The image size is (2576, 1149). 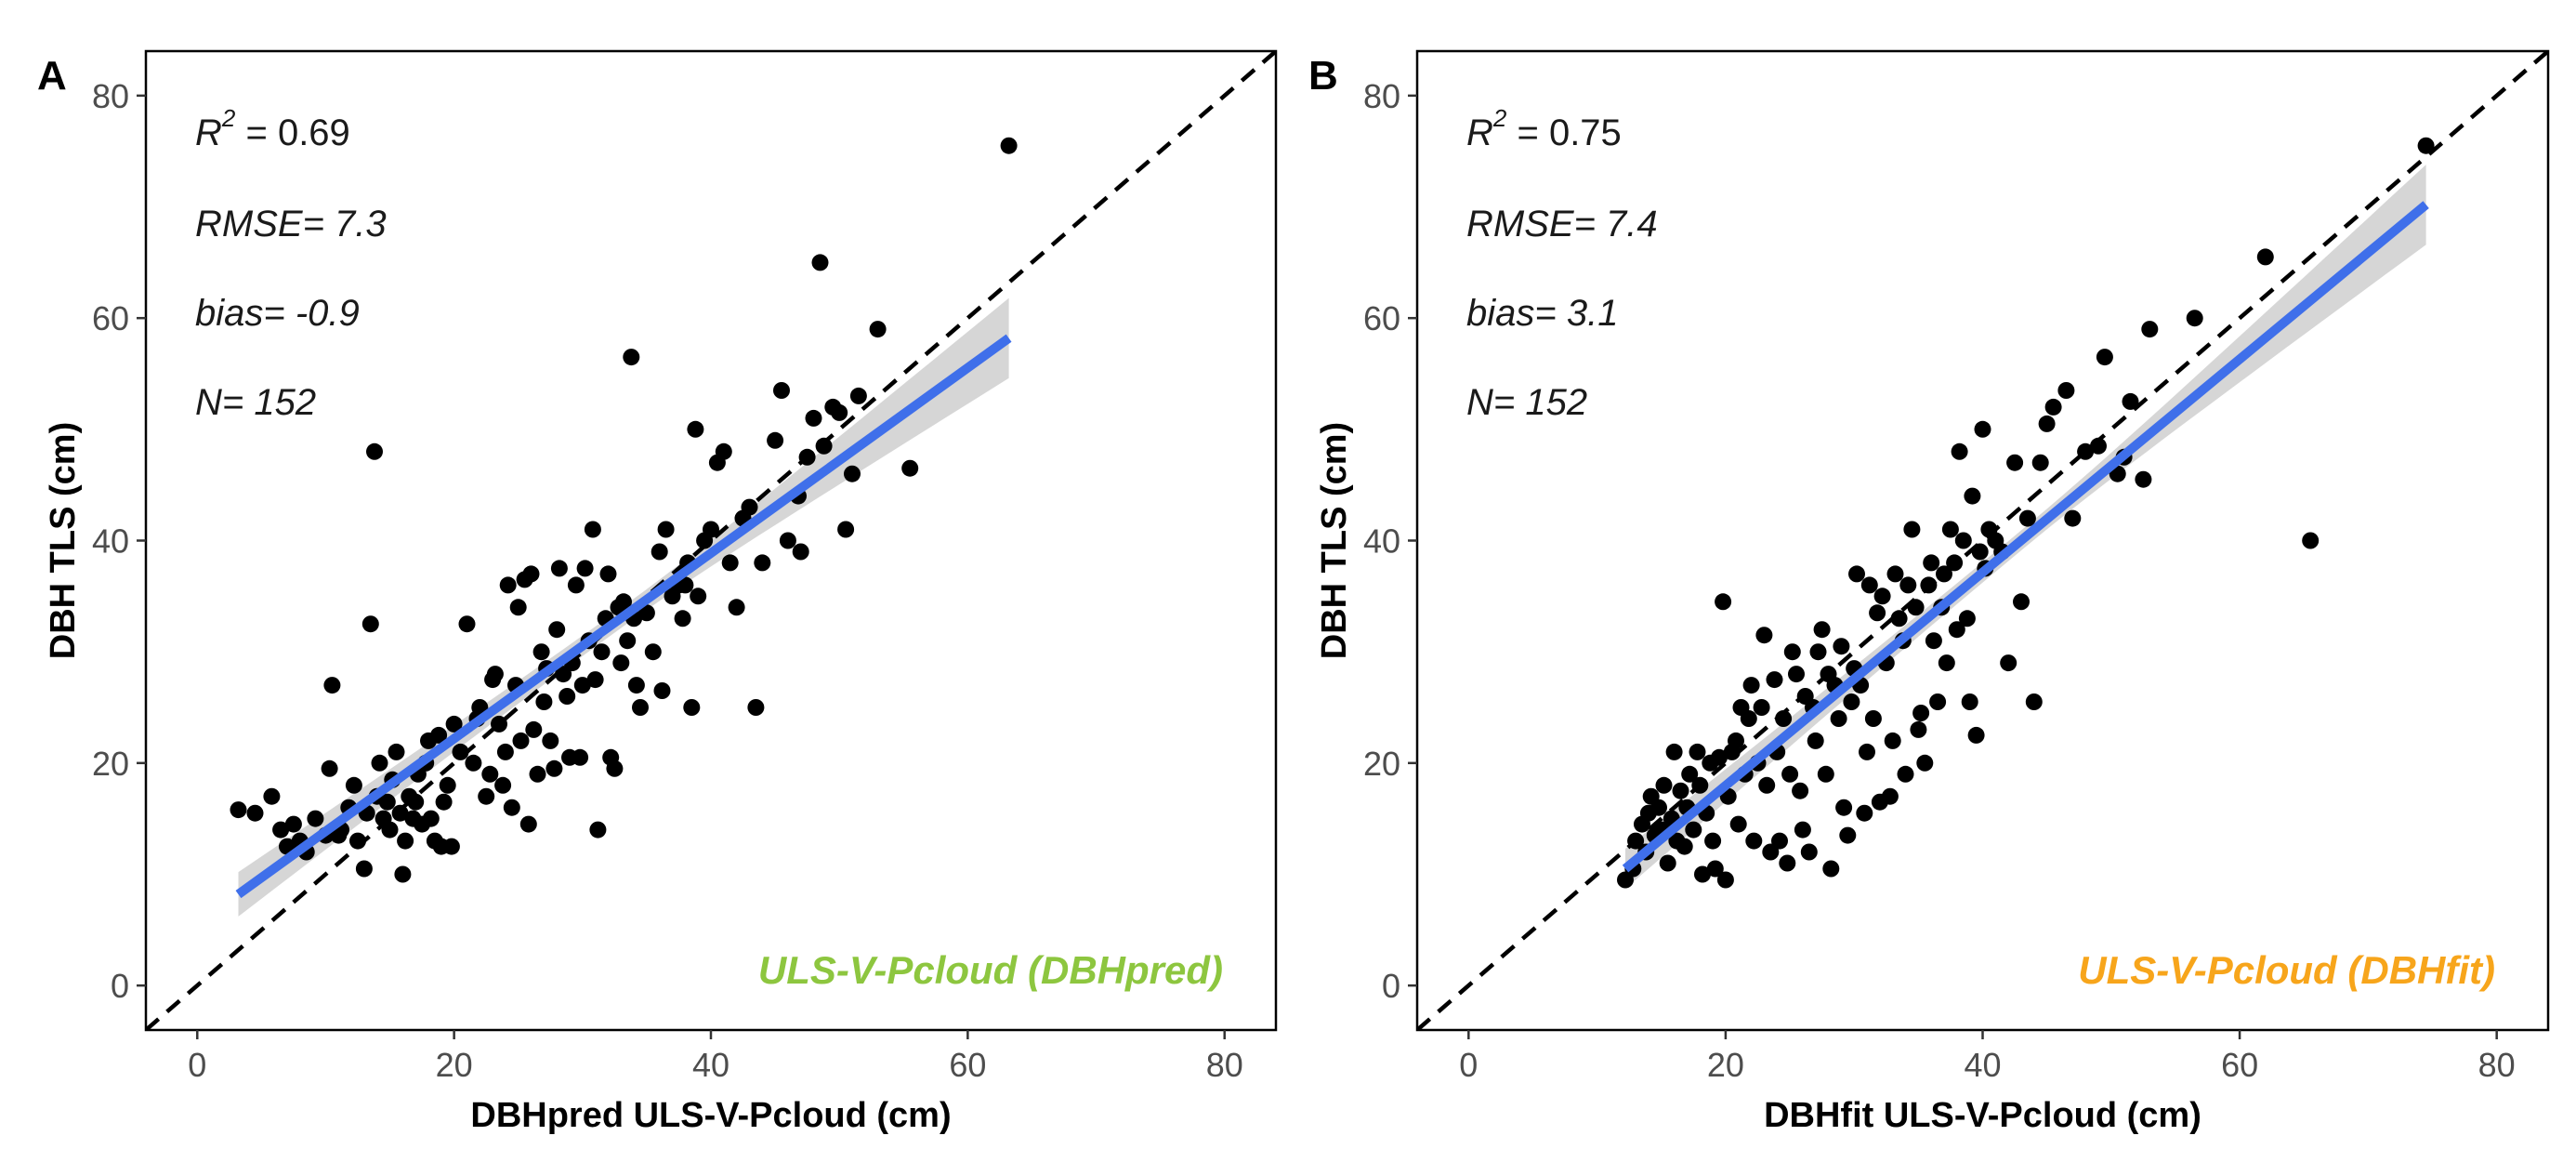 I want to click on regression-line, so click(x=623, y=617).